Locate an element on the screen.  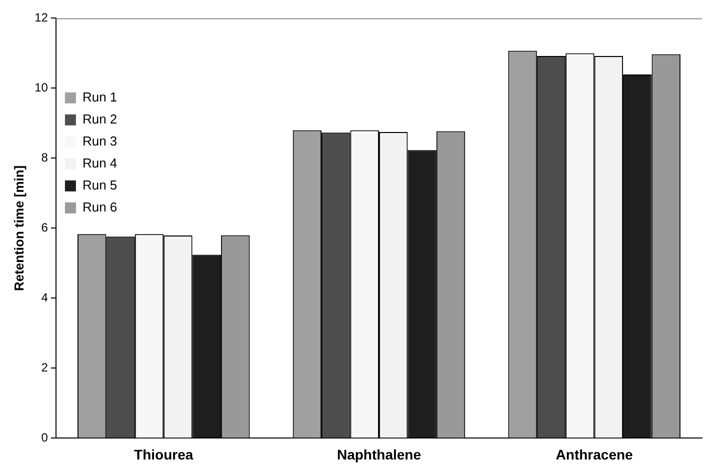
y-tick-label: 12 is located at coordinates (41, 17).